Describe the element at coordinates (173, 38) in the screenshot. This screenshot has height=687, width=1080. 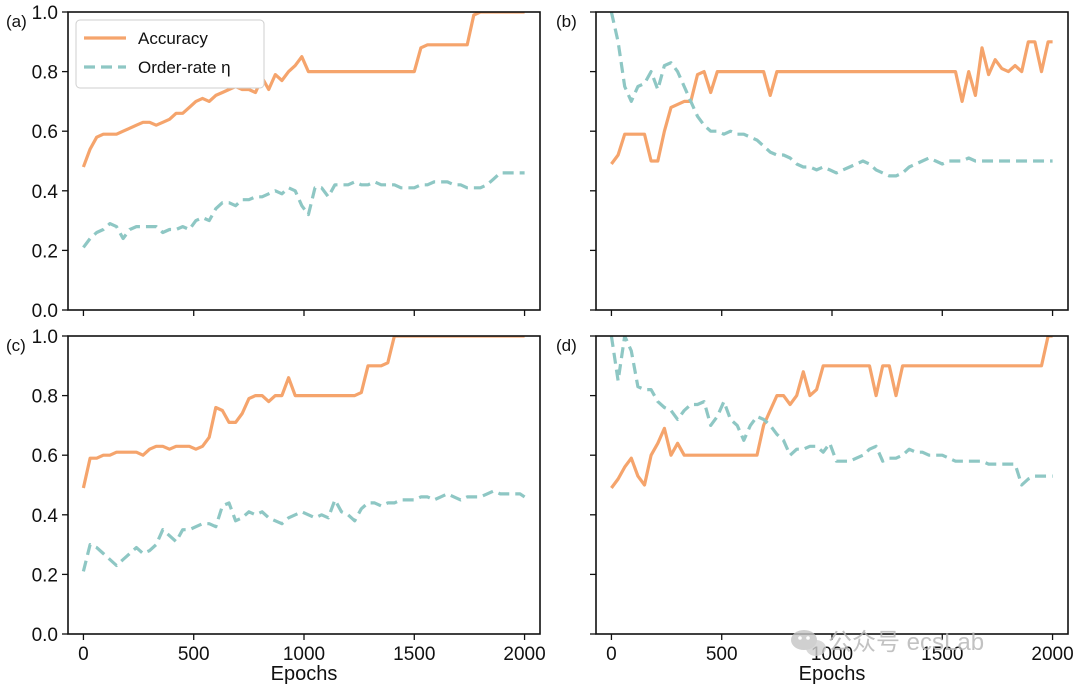
I see `legend-label: Accuracy` at that location.